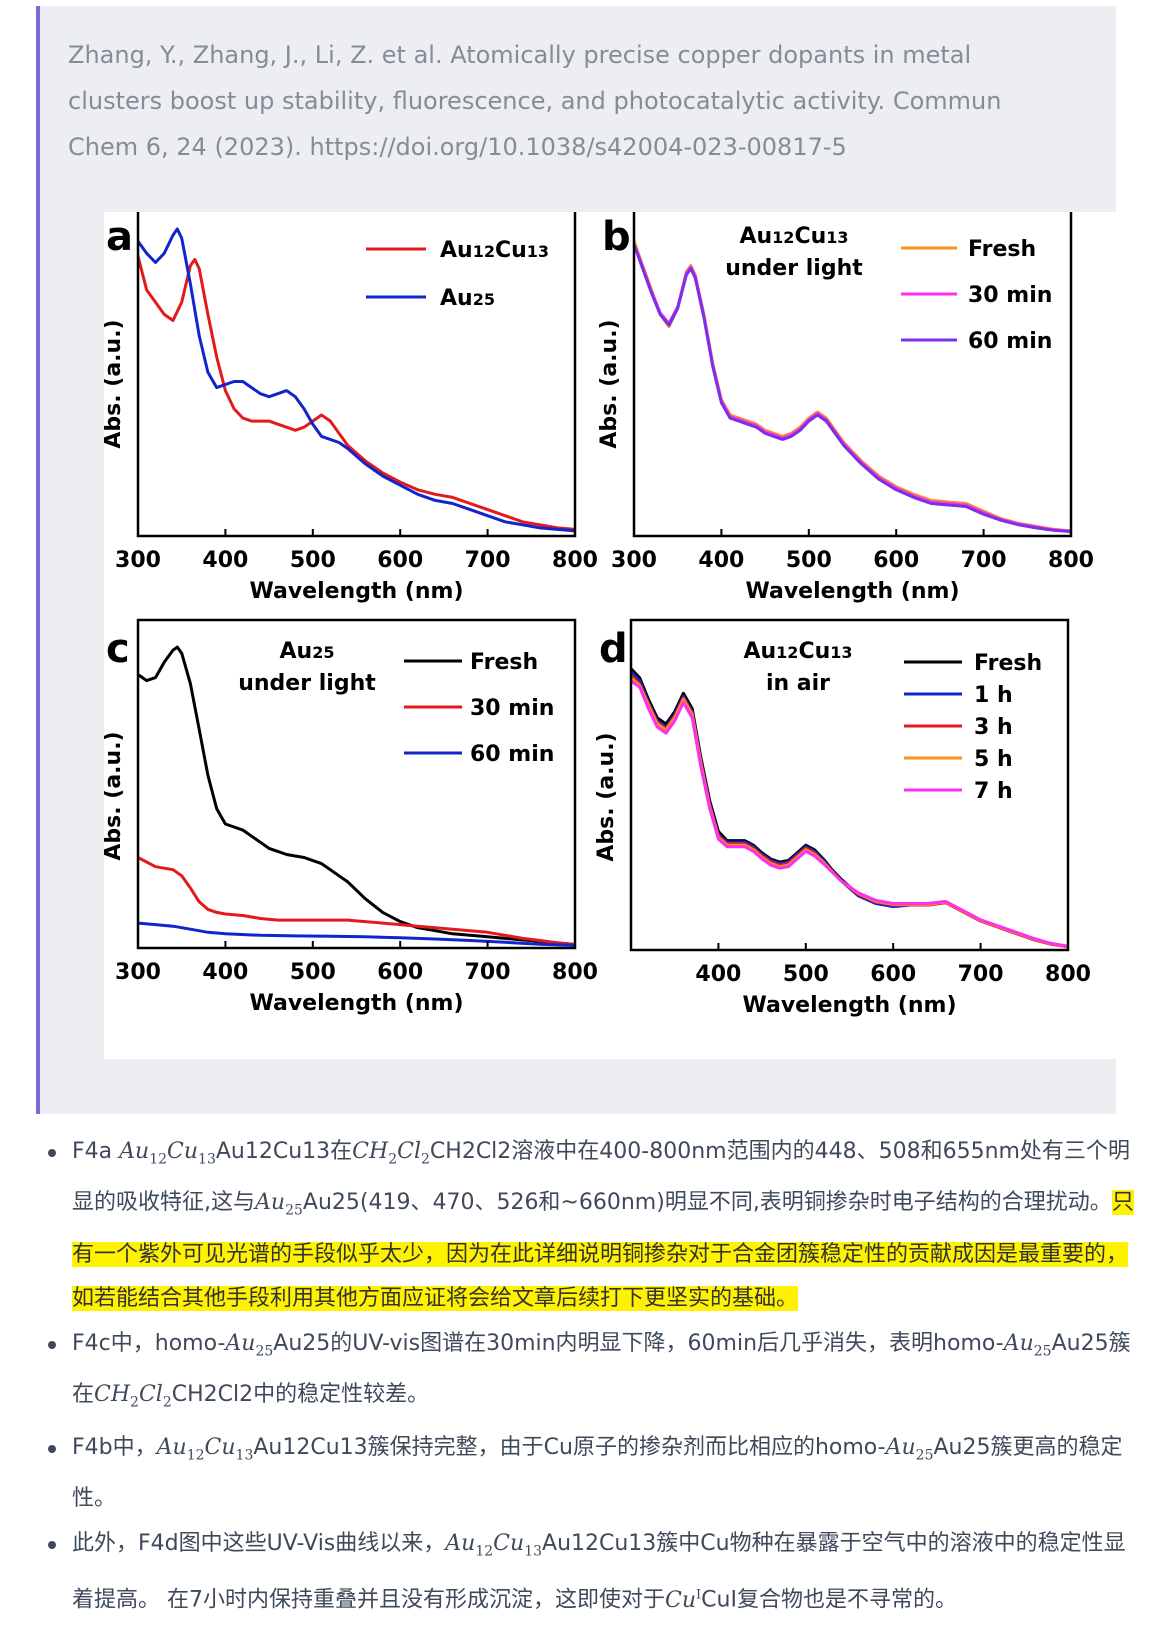 This screenshot has width=1176, height=1629. What do you see at coordinates (613, 649) in the screenshot?
I see `panel-letter: d` at bounding box center [613, 649].